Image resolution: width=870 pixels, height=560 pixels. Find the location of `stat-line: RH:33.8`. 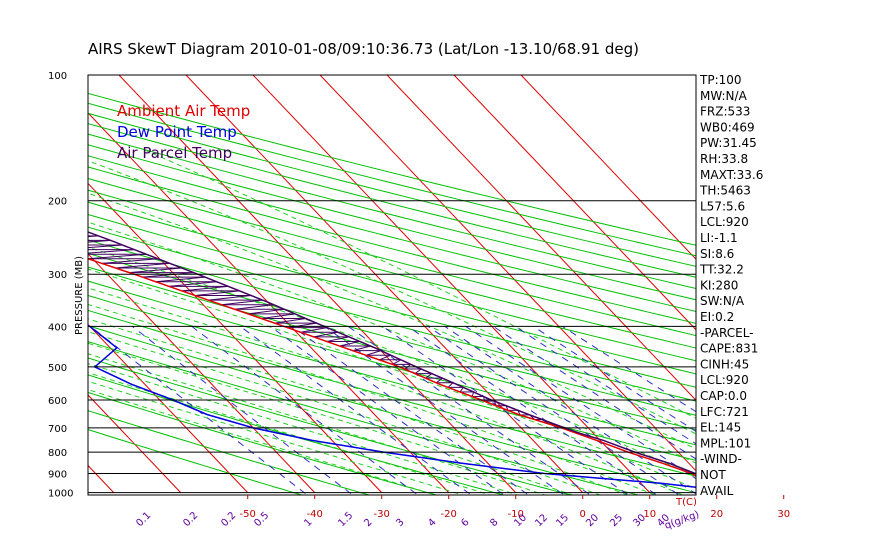

stat-line: RH:33.8 is located at coordinates (724, 159).